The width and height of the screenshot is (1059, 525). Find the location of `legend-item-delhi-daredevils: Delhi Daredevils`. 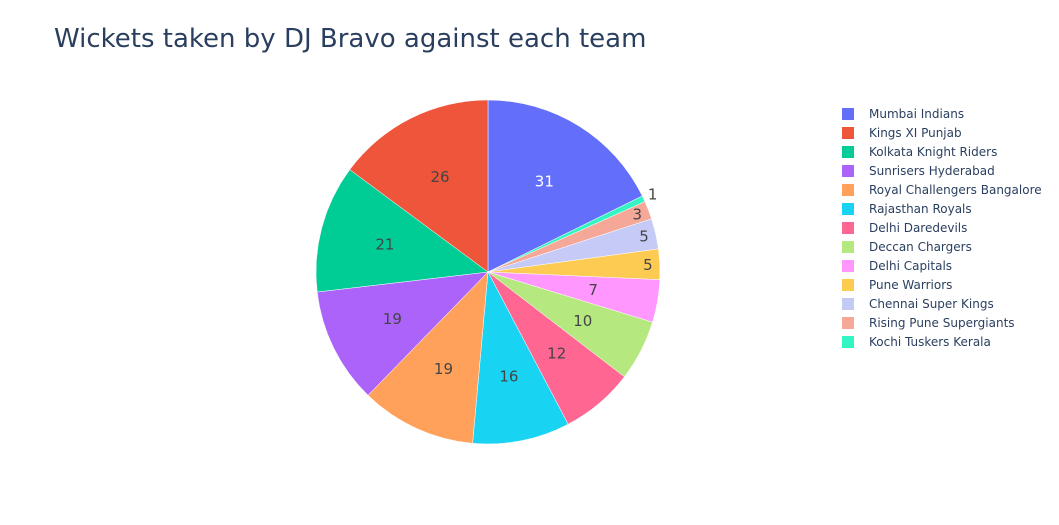

legend-item-delhi-daredevils: Delhi Daredevils is located at coordinates (942, 227).